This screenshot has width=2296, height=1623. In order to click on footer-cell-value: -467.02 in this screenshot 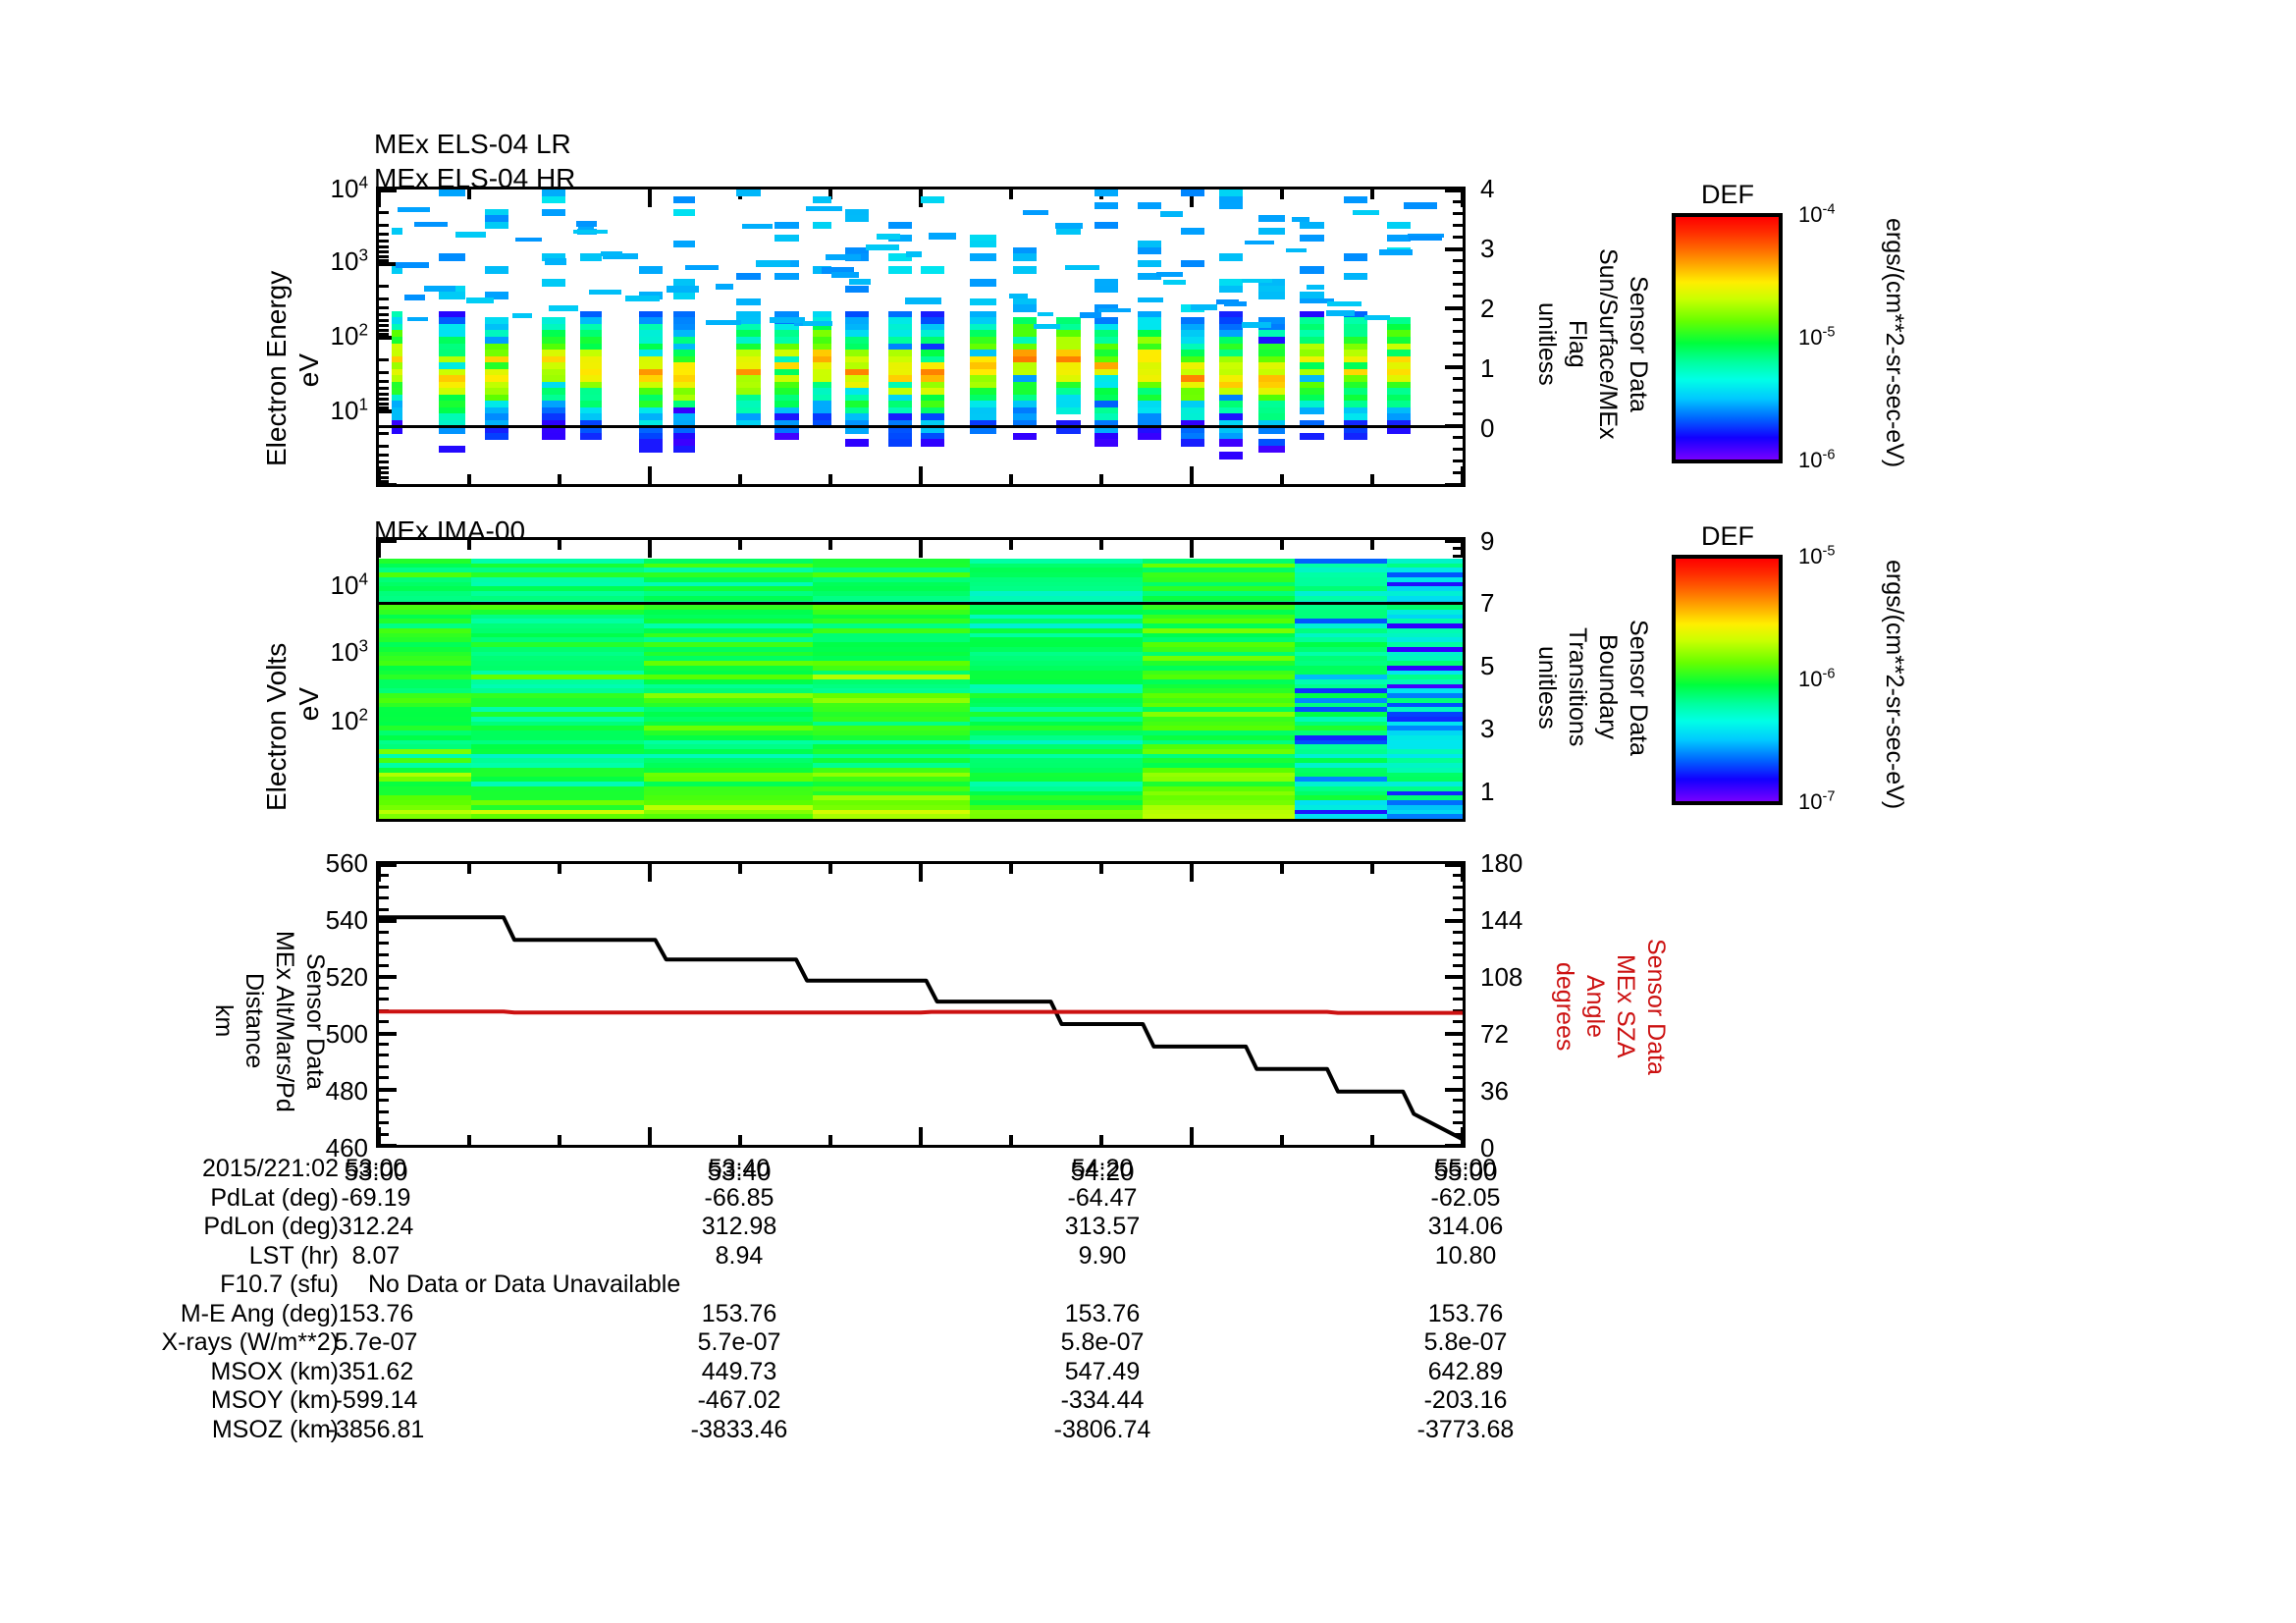, I will do `click(739, 1400)`.